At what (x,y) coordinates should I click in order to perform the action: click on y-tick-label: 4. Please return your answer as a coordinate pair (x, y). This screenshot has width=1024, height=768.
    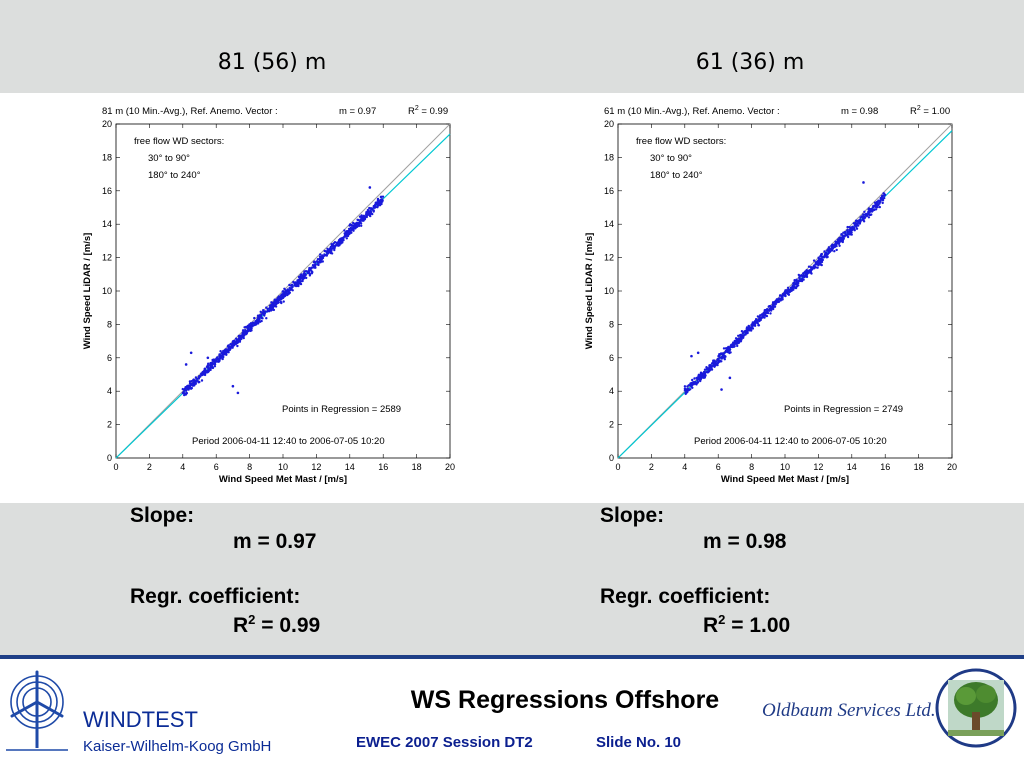
    Looking at the image, I should click on (611, 391).